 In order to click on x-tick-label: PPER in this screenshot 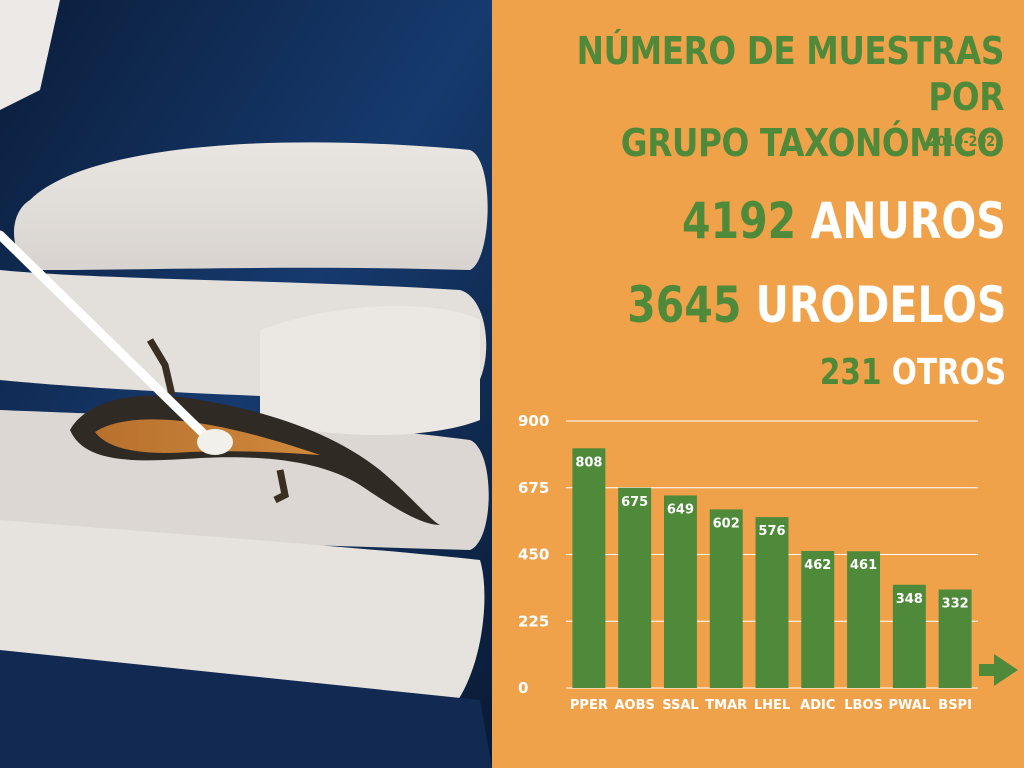, I will do `click(589, 705)`.